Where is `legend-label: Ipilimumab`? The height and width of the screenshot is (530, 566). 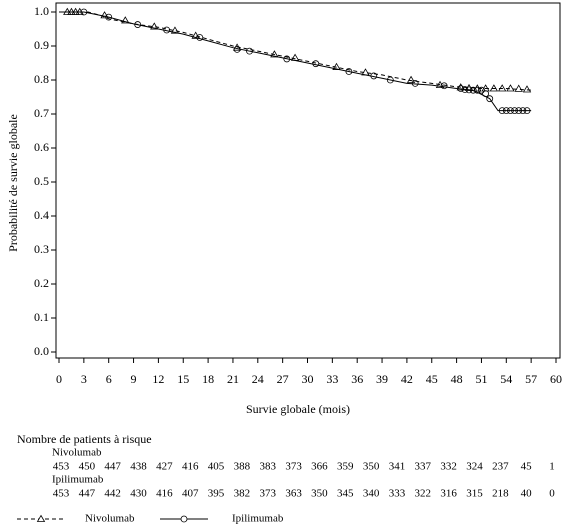 legend-label: Ipilimumab is located at coordinates (258, 519).